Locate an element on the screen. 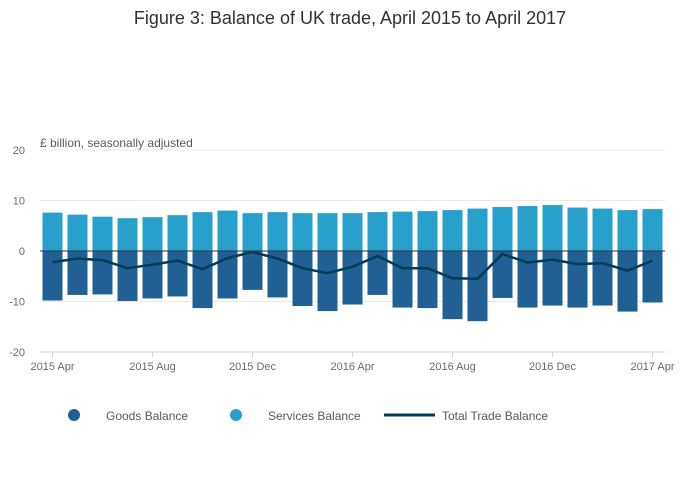  x-tick-label: 2015 Dec is located at coordinates (253, 367).